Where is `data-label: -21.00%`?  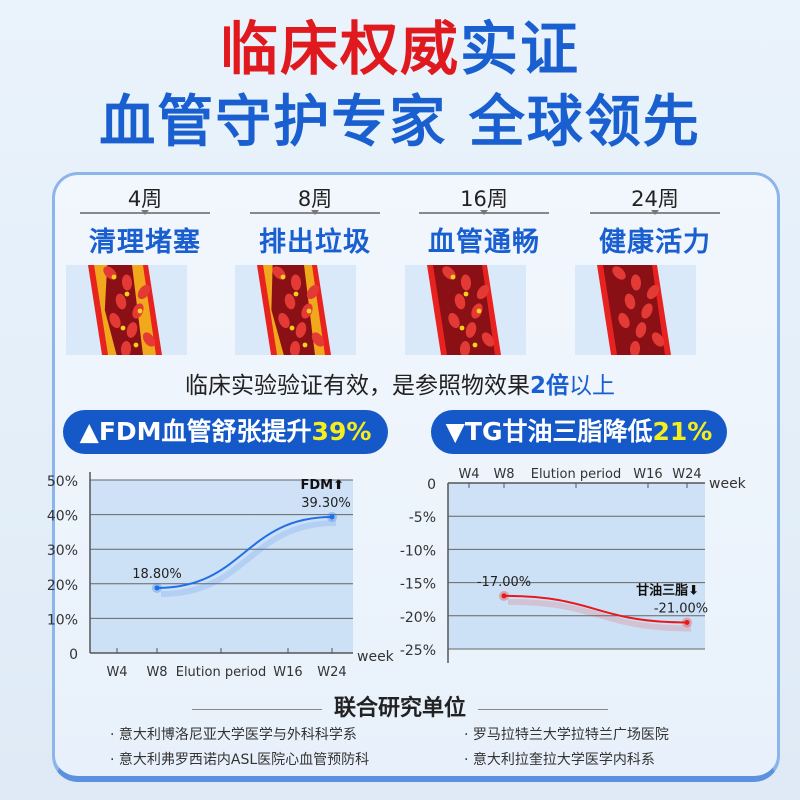 data-label: -21.00% is located at coordinates (681, 608).